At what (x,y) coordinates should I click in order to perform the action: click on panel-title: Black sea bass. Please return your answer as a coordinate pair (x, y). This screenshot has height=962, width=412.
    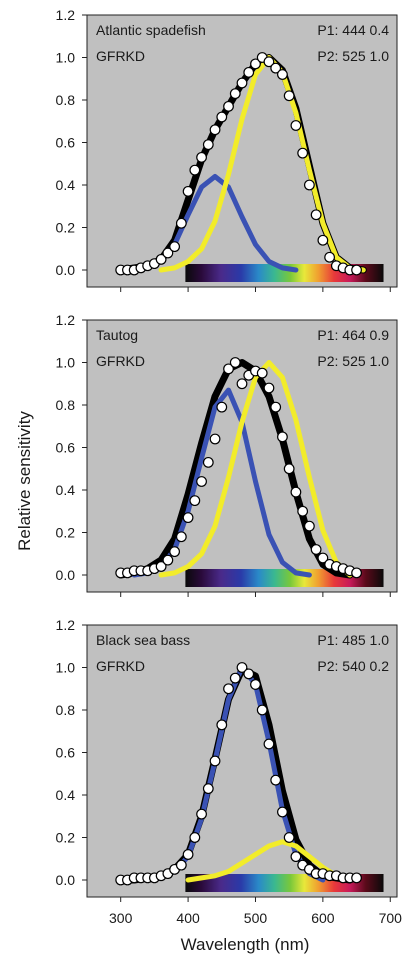
    Looking at the image, I should click on (143, 640).